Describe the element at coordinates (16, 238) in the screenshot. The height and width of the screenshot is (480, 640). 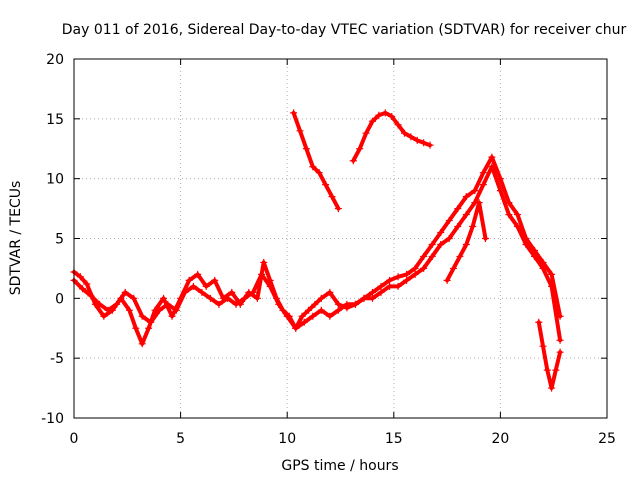
I see `y-axis-label: SDTVAR / TECUs` at that location.